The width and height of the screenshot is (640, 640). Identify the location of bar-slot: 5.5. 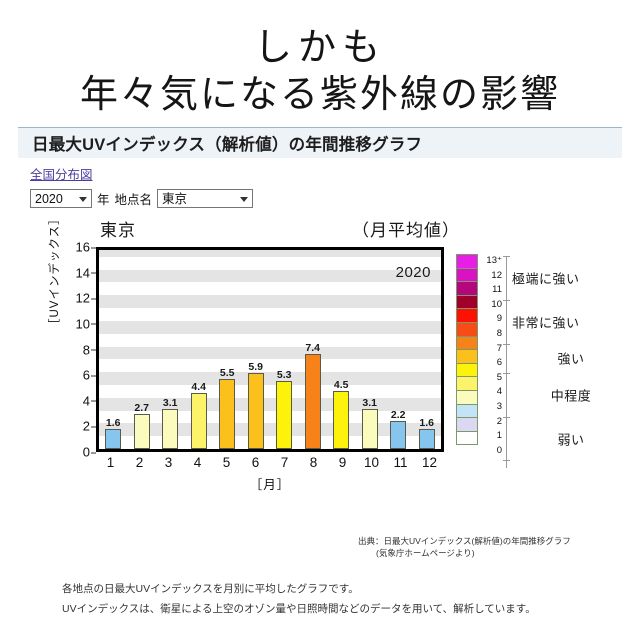
(227, 350).